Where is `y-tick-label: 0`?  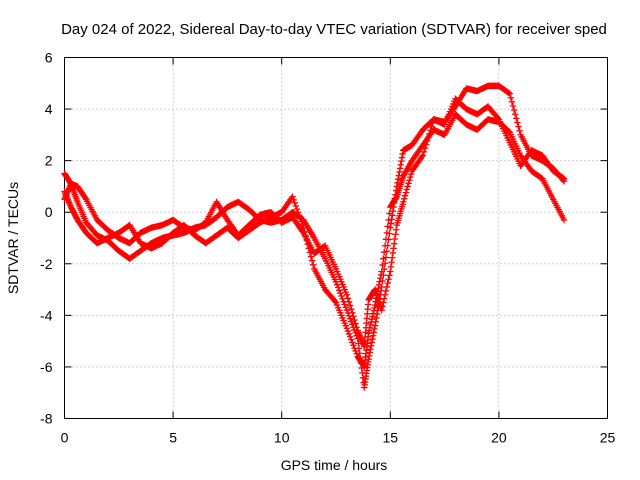 y-tick-label: 0 is located at coordinates (49, 212).